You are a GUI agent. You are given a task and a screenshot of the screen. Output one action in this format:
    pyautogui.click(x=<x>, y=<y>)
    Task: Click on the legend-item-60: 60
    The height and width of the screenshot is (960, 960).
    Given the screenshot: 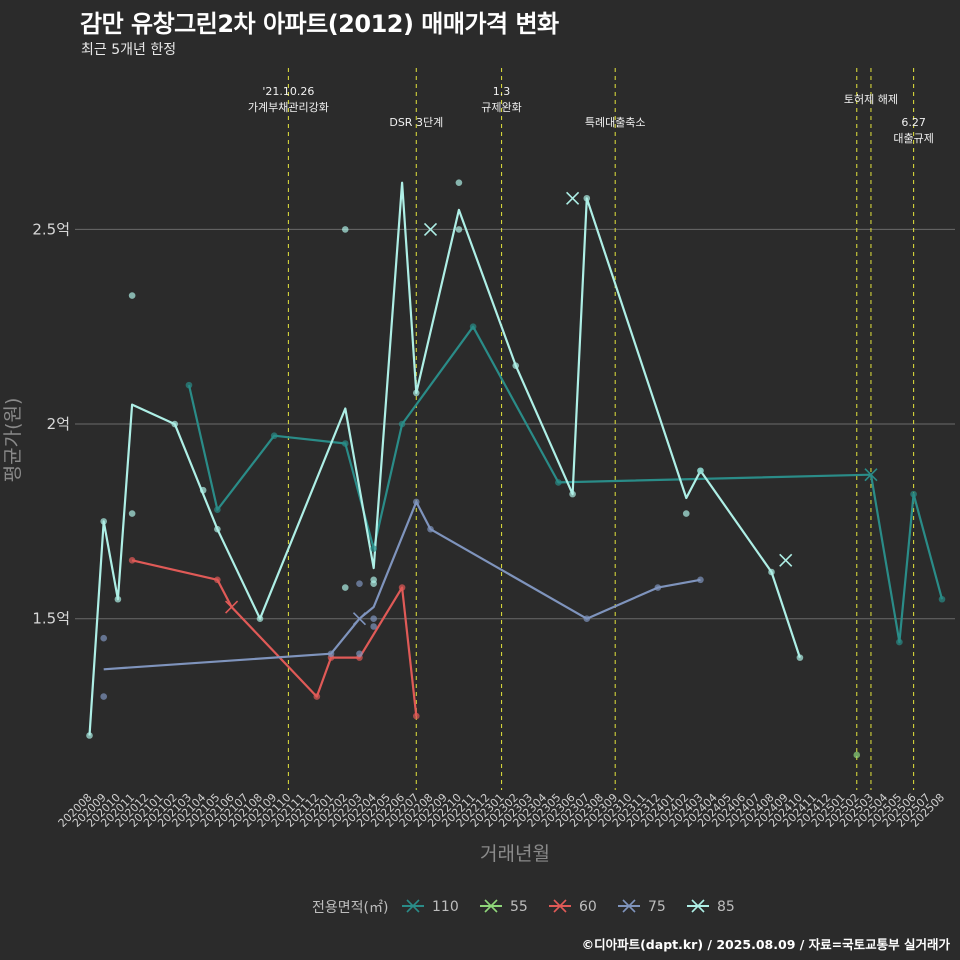 What is the action you would take?
    pyautogui.click(x=573, y=907)
    